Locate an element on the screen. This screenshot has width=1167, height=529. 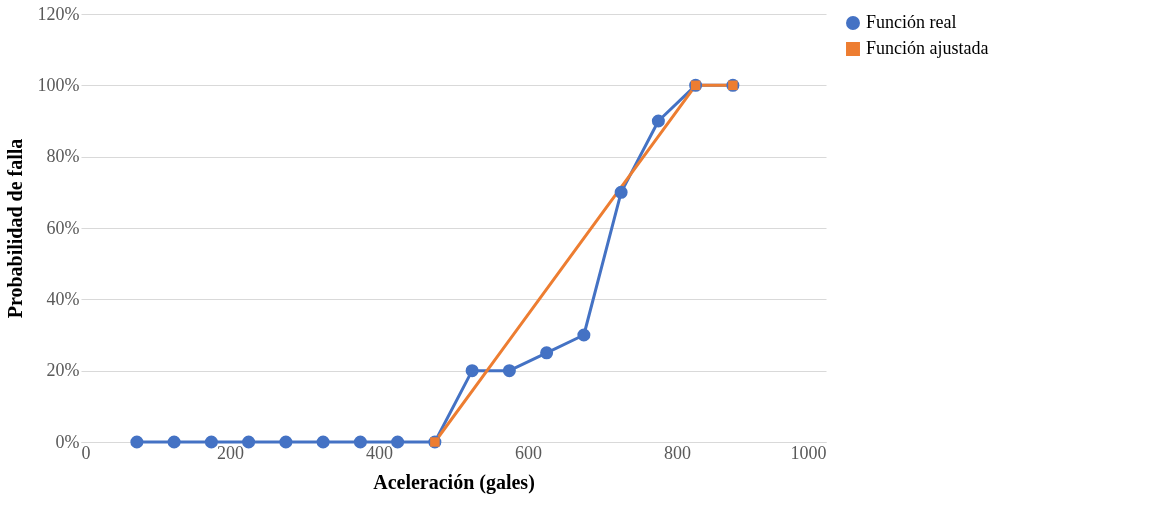
y-tick-label: 60% is located at coordinates (63, 227).